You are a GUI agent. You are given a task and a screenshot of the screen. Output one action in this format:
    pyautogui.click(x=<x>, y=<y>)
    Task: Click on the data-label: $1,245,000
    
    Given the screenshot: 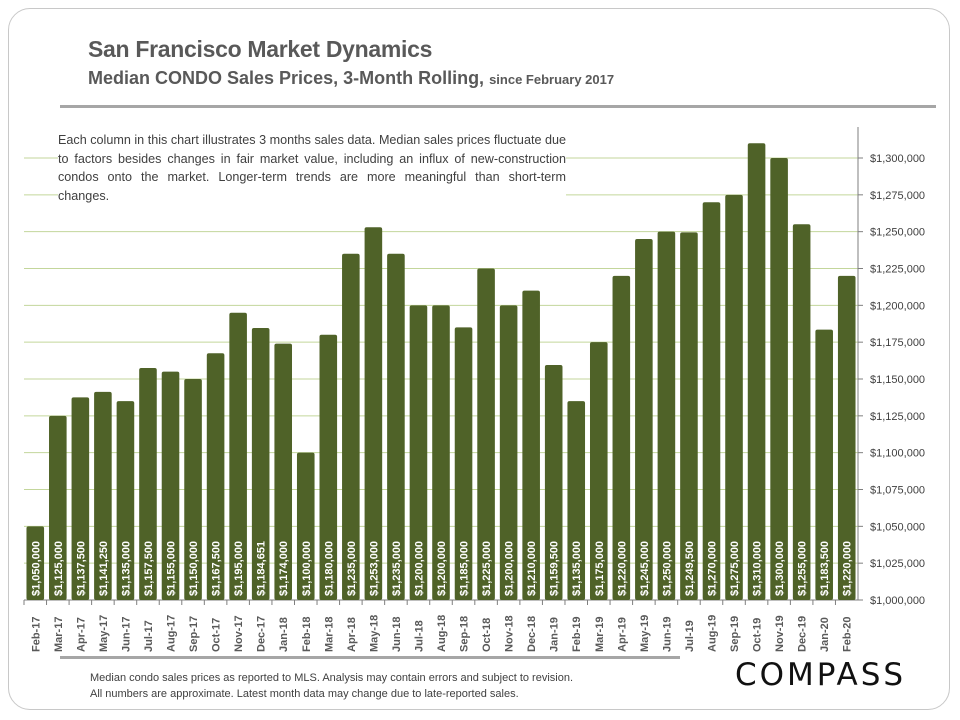 What is the action you would take?
    pyautogui.click(x=645, y=568)
    